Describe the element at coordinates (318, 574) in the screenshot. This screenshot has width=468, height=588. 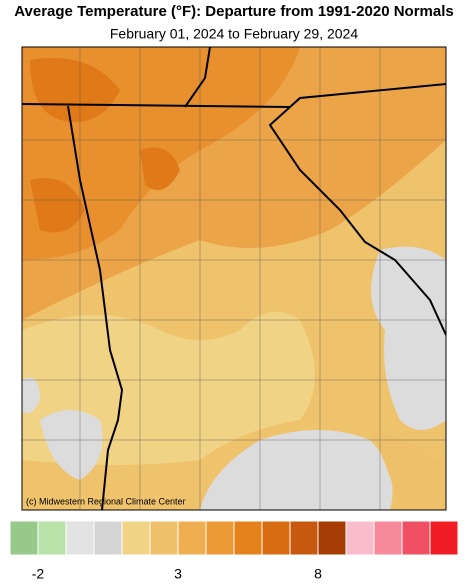
I see `legend-tick-label: 8` at that location.